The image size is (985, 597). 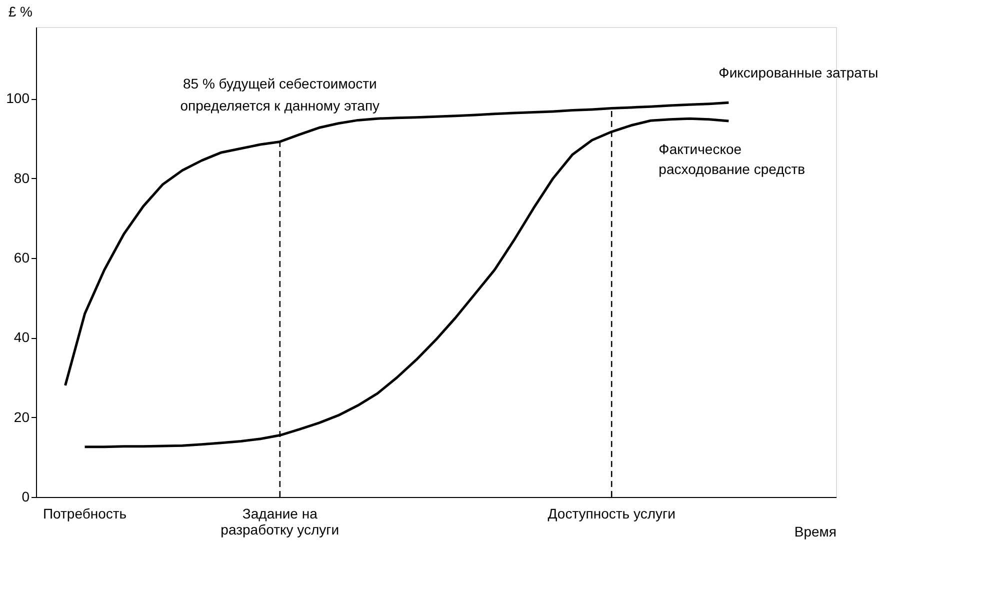 What do you see at coordinates (612, 514) in the screenshot?
I see `x-tick-label: Доступность услуги` at bounding box center [612, 514].